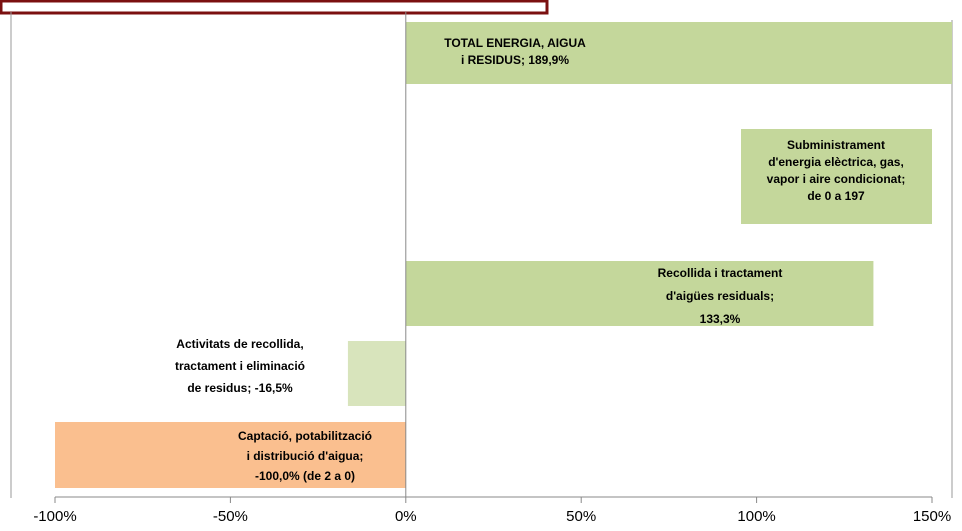 This screenshot has height=531, width=962. I want to click on data-label: -100,0% (de 2 a 0), so click(305, 476).